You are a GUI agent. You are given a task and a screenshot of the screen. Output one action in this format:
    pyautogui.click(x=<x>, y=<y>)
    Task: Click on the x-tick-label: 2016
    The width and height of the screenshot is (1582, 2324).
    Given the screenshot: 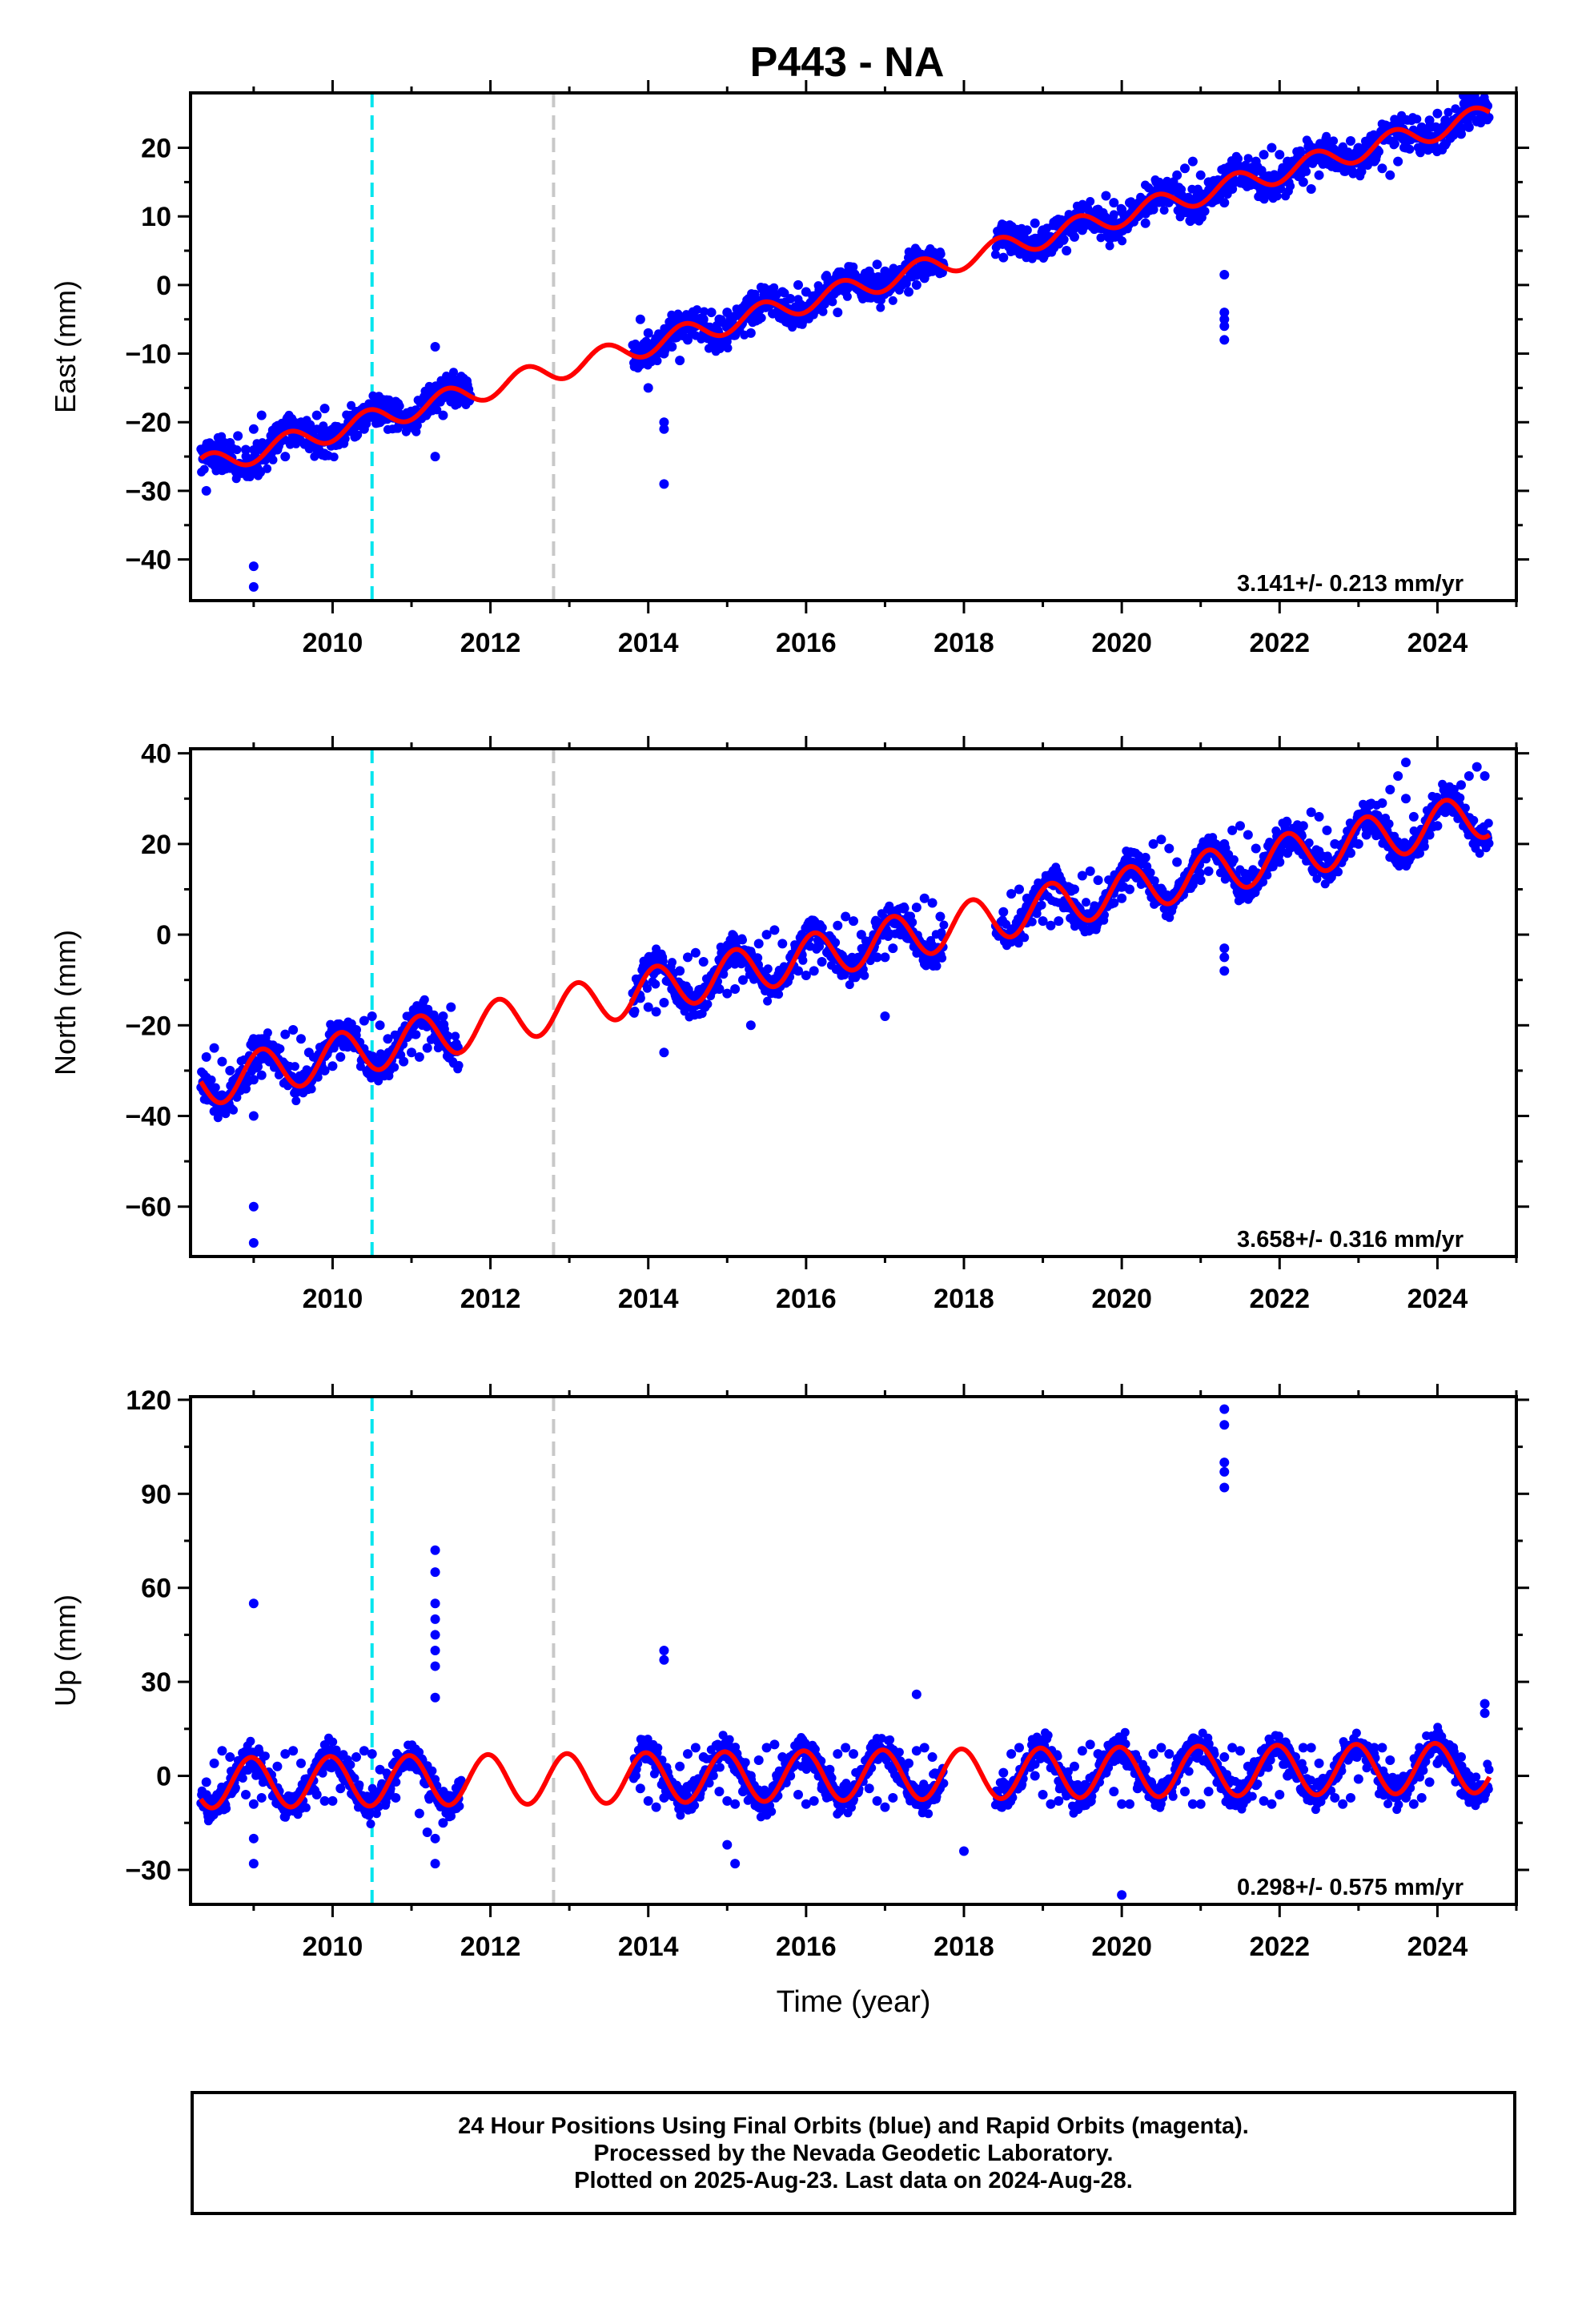 What is the action you would take?
    pyautogui.click(x=806, y=1299)
    